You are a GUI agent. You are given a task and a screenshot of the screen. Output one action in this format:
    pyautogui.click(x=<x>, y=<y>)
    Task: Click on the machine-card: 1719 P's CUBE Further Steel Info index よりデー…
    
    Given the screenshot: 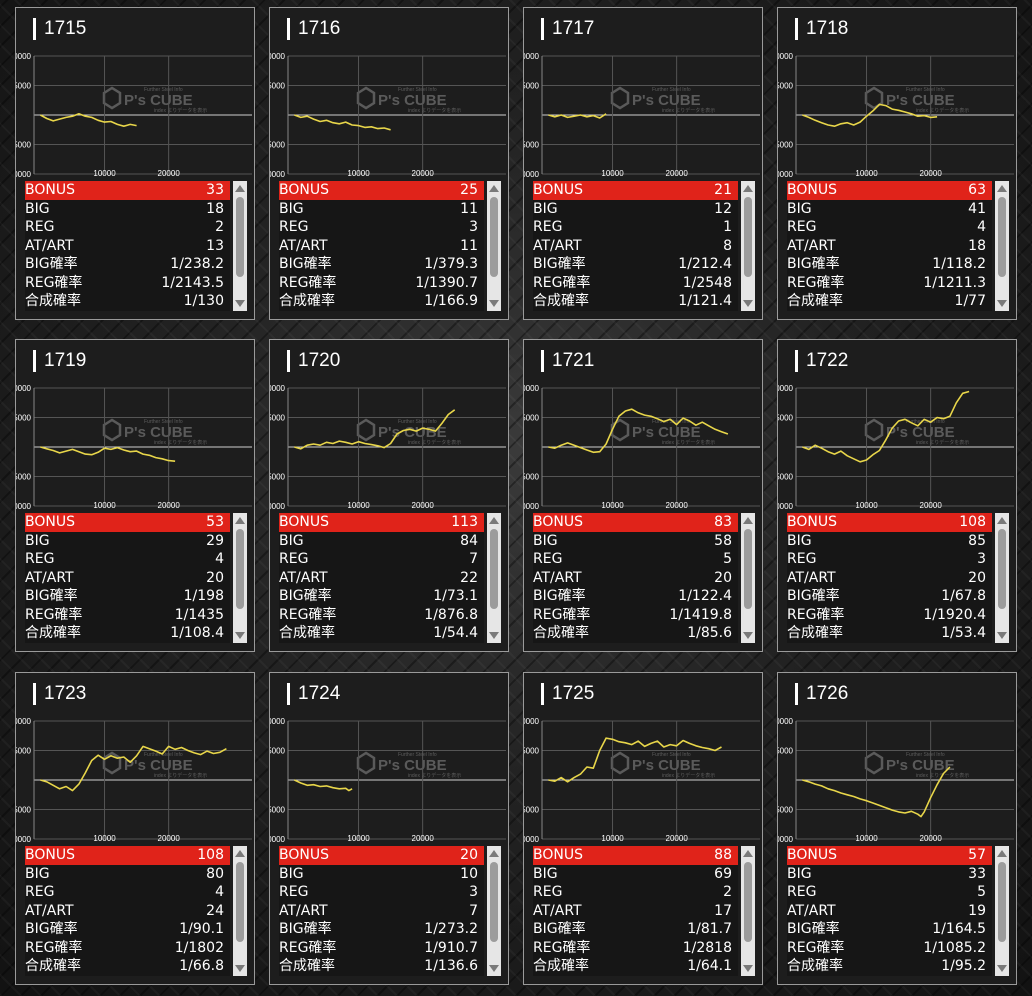 What is the action you would take?
    pyautogui.click(x=135, y=495)
    